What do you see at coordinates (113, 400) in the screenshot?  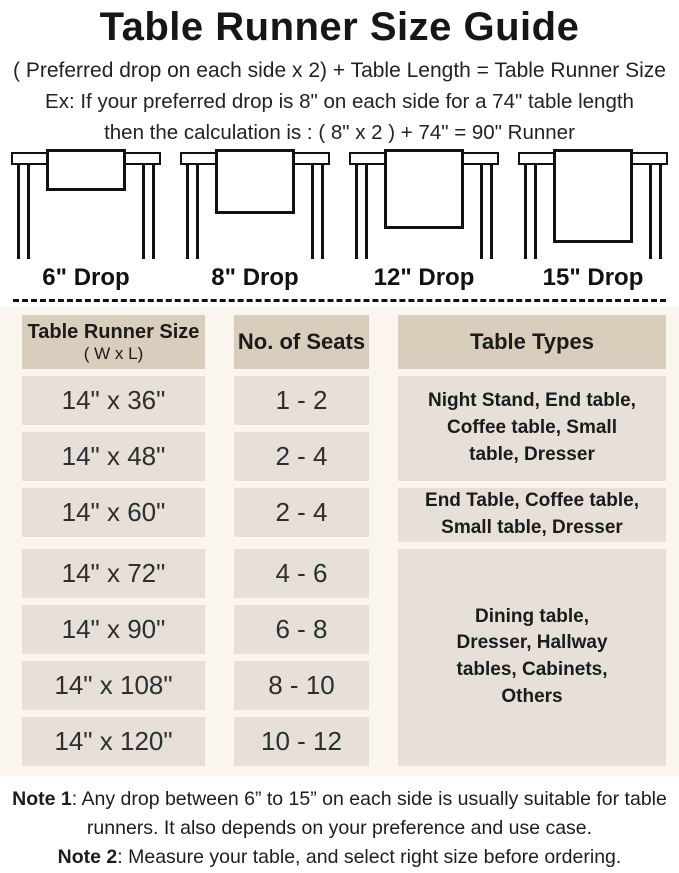 I see `runner-size-cell: 14" x 36"` at bounding box center [113, 400].